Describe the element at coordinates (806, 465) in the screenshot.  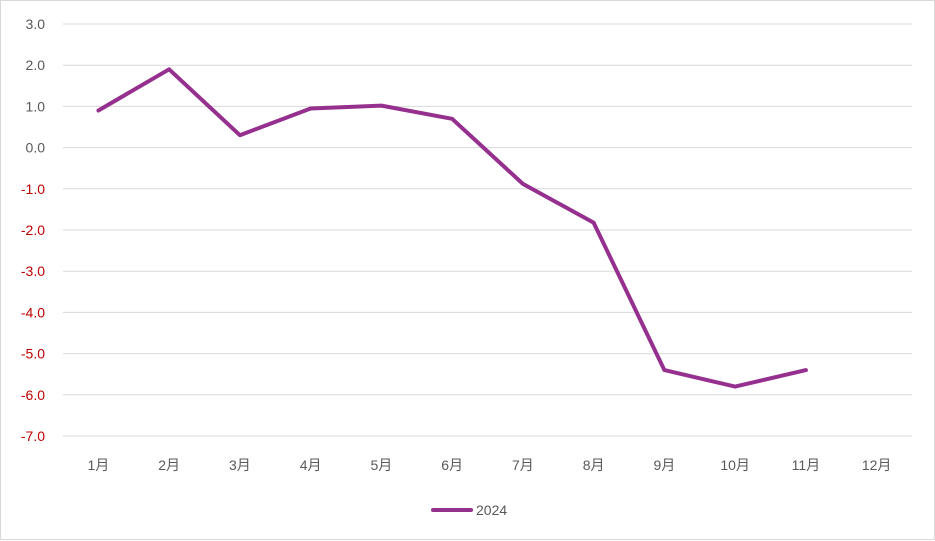
I see `x-tick-label: 11月` at that location.